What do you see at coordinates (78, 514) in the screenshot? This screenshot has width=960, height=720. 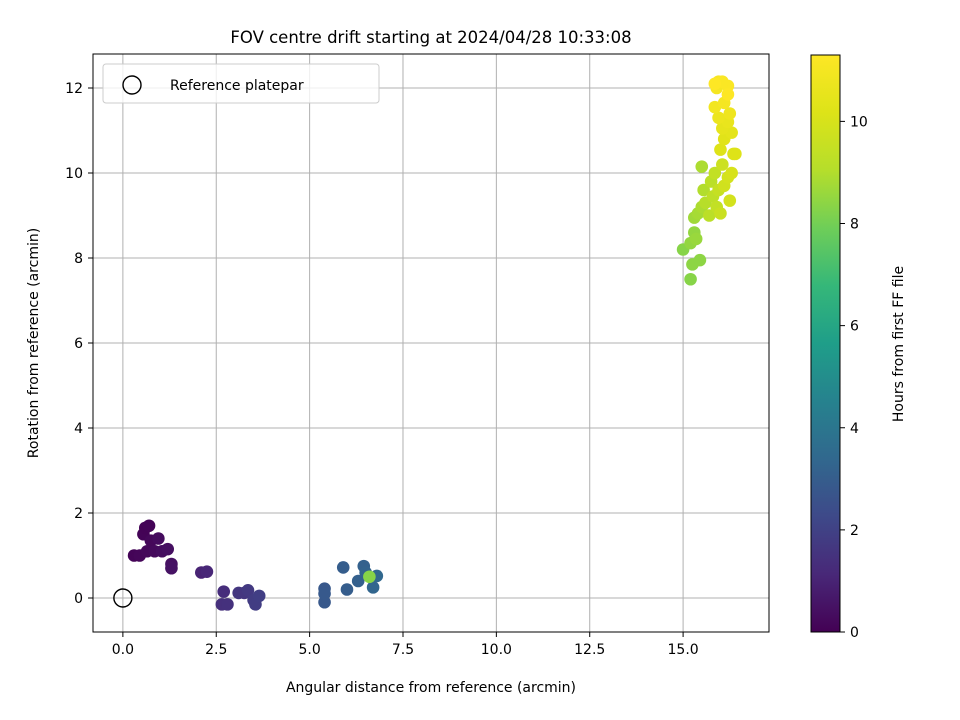 I see `y-tick-label: 2` at bounding box center [78, 514].